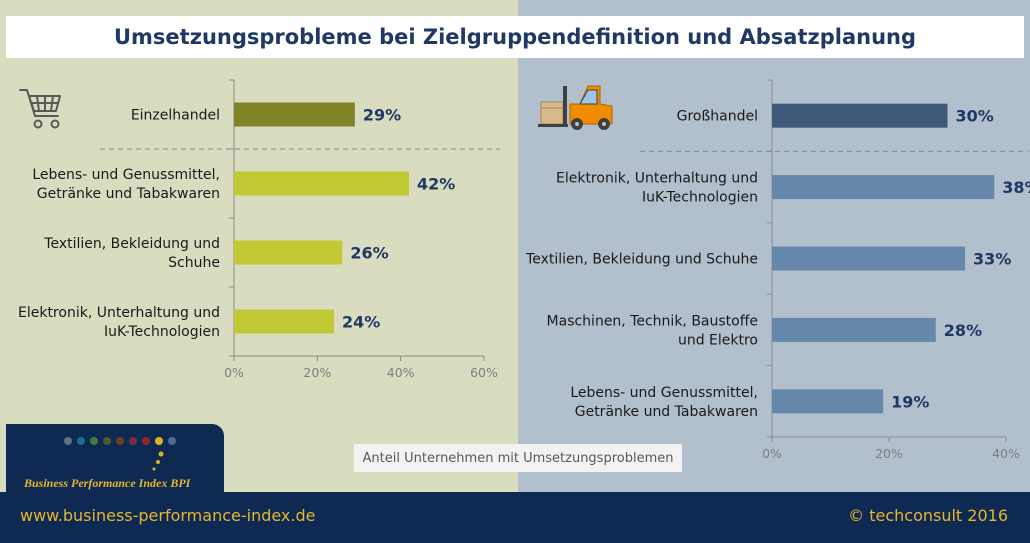 The height and width of the screenshot is (543, 1030). What do you see at coordinates (361, 322) in the screenshot?
I see `value-label: 24%` at bounding box center [361, 322].